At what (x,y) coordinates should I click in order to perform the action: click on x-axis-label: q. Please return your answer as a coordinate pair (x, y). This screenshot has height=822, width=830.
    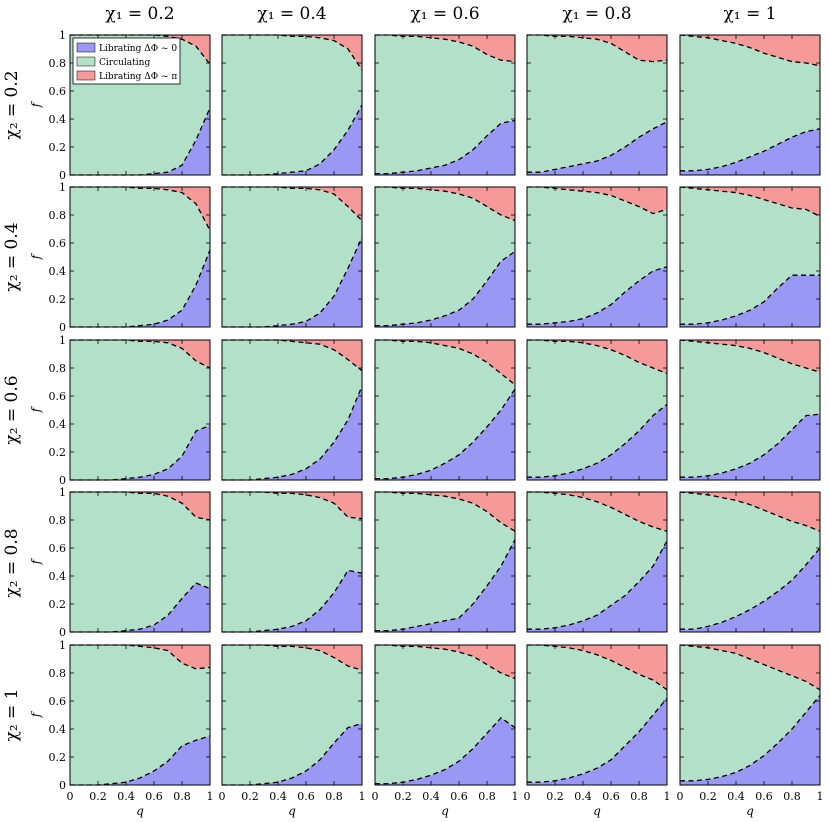
    Looking at the image, I should click on (140, 811).